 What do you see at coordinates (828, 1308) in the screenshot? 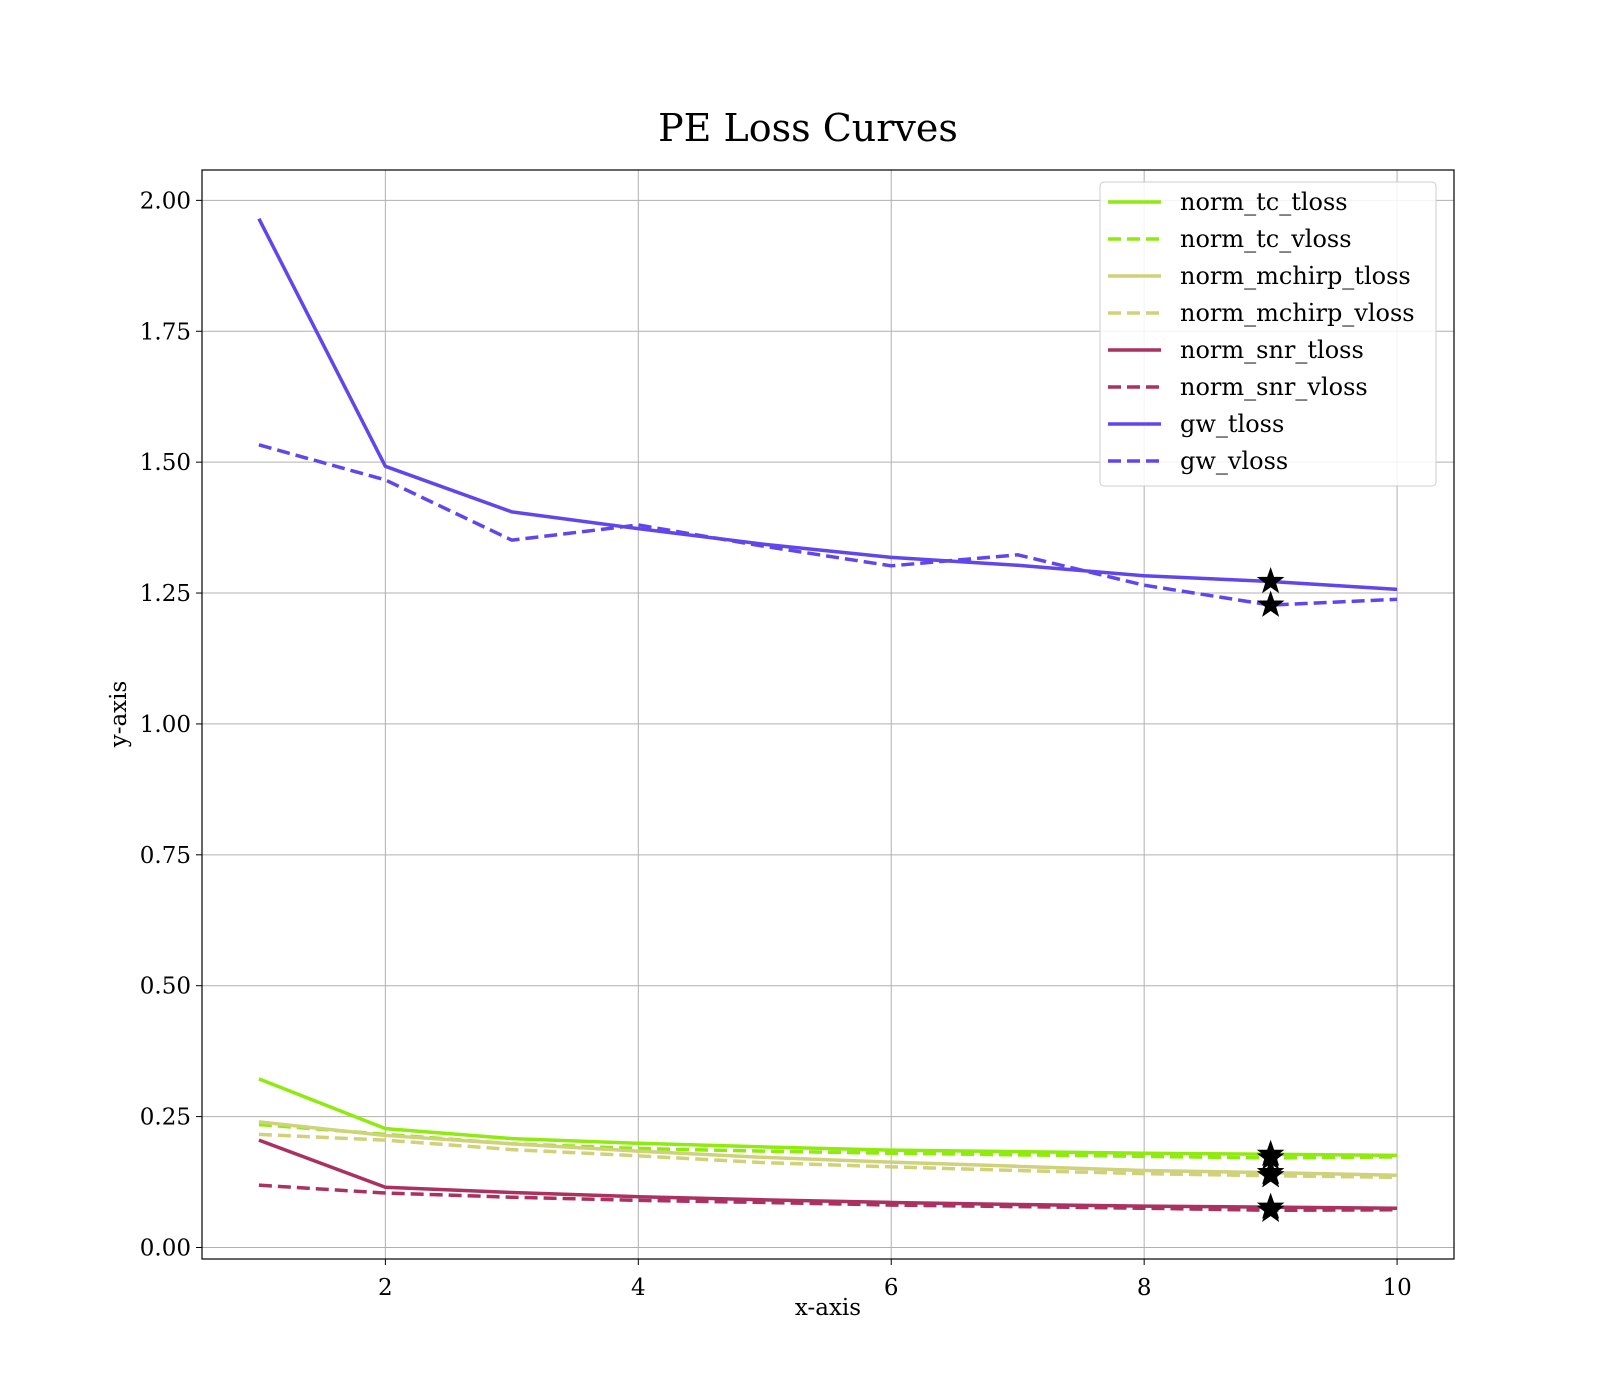
I see `x-axis-label: x-axis` at bounding box center [828, 1308].